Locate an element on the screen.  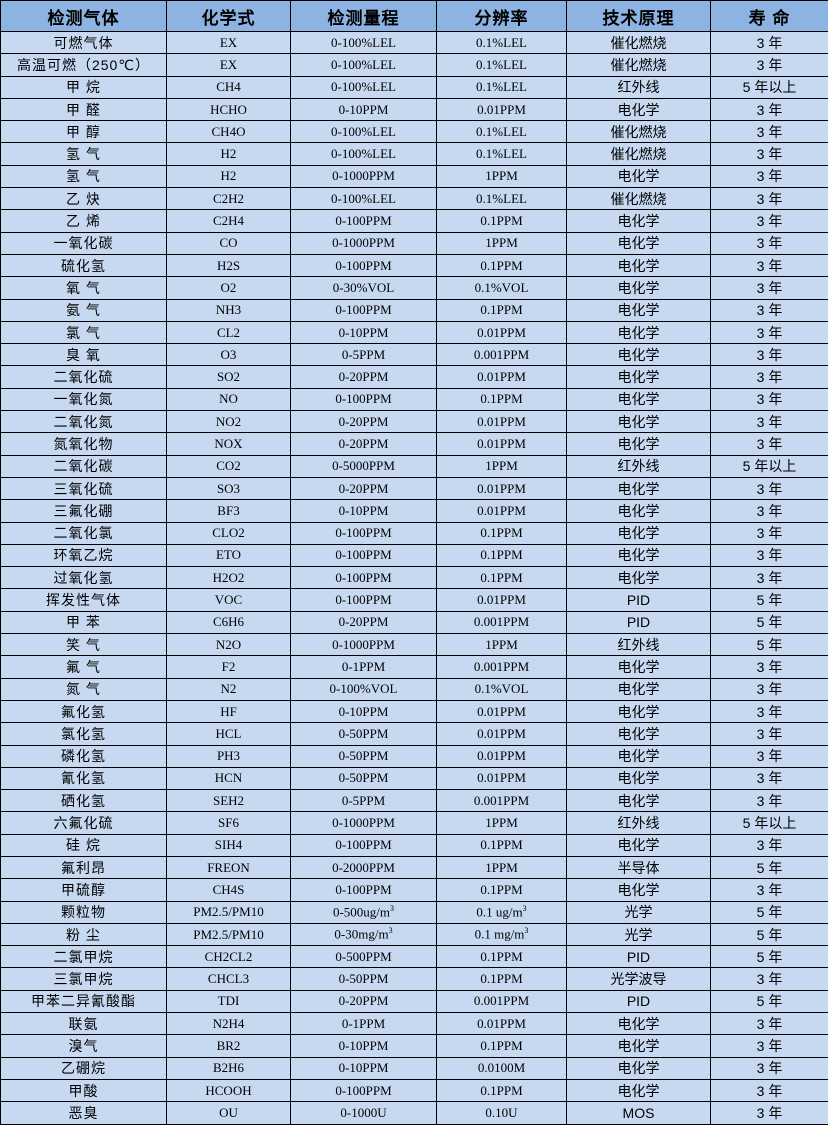
cell-formula: N2O is located at coordinates (229, 645).